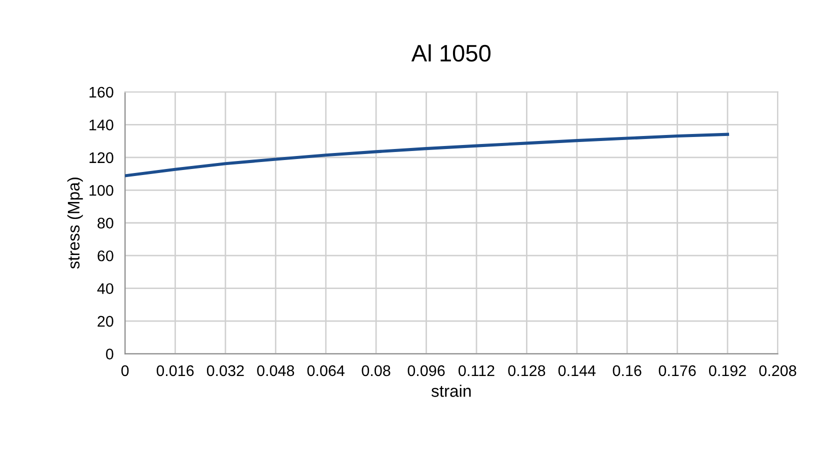 Image resolution: width=839 pixels, height=453 pixels. Describe the element at coordinates (175, 370) in the screenshot. I see `x-tick-label: 0.016` at that location.